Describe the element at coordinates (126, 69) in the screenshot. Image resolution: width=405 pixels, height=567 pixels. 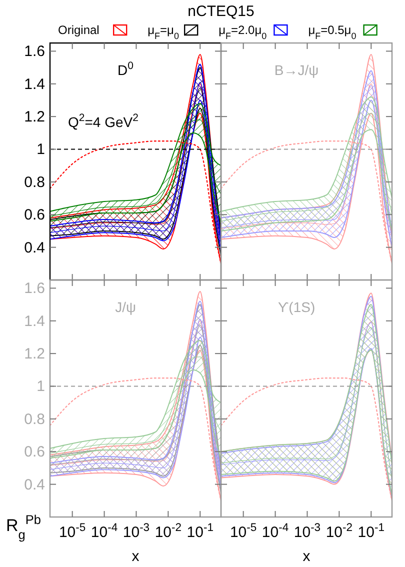
I see `annotation: D$^{0}$` at that location.